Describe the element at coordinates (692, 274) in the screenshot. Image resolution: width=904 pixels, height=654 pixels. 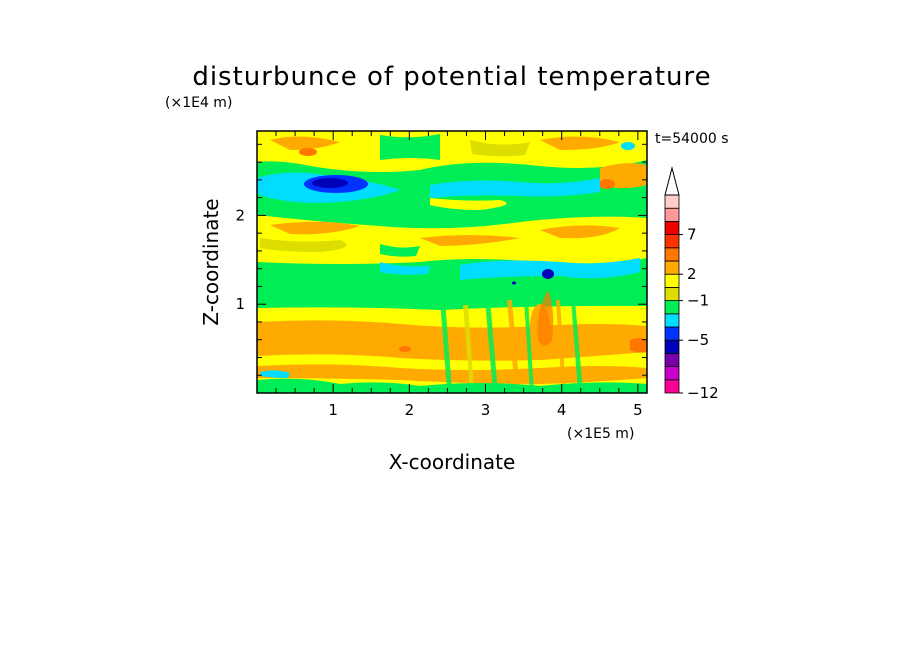
I see `colorbar-label: 2` at that location.